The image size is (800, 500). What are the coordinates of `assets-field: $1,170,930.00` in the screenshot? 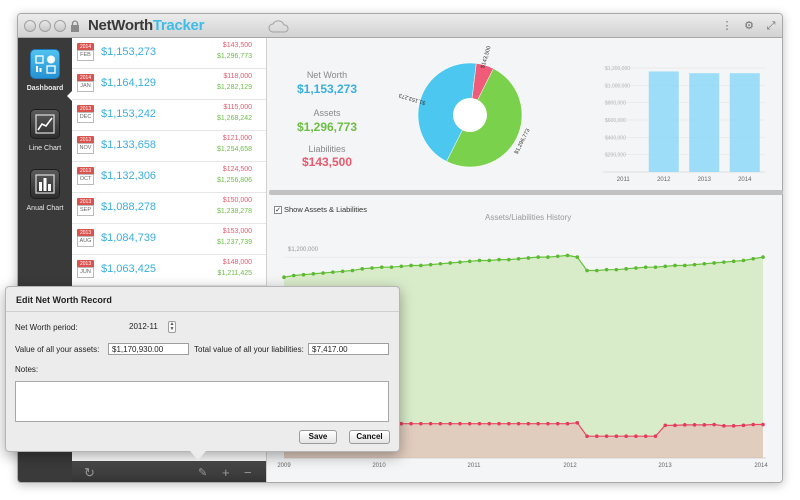 It's located at (148, 349).